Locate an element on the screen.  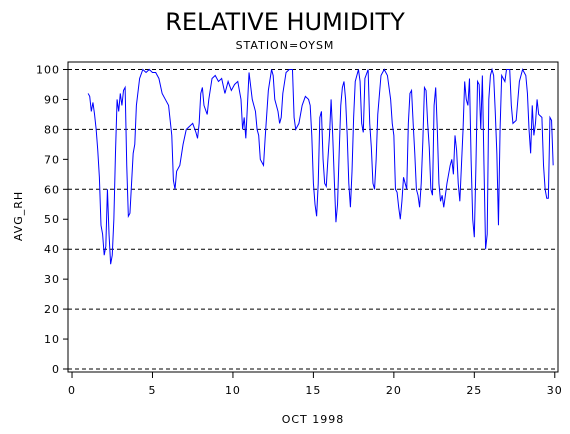
x-tick-label: 0 is located at coordinates (72, 390).